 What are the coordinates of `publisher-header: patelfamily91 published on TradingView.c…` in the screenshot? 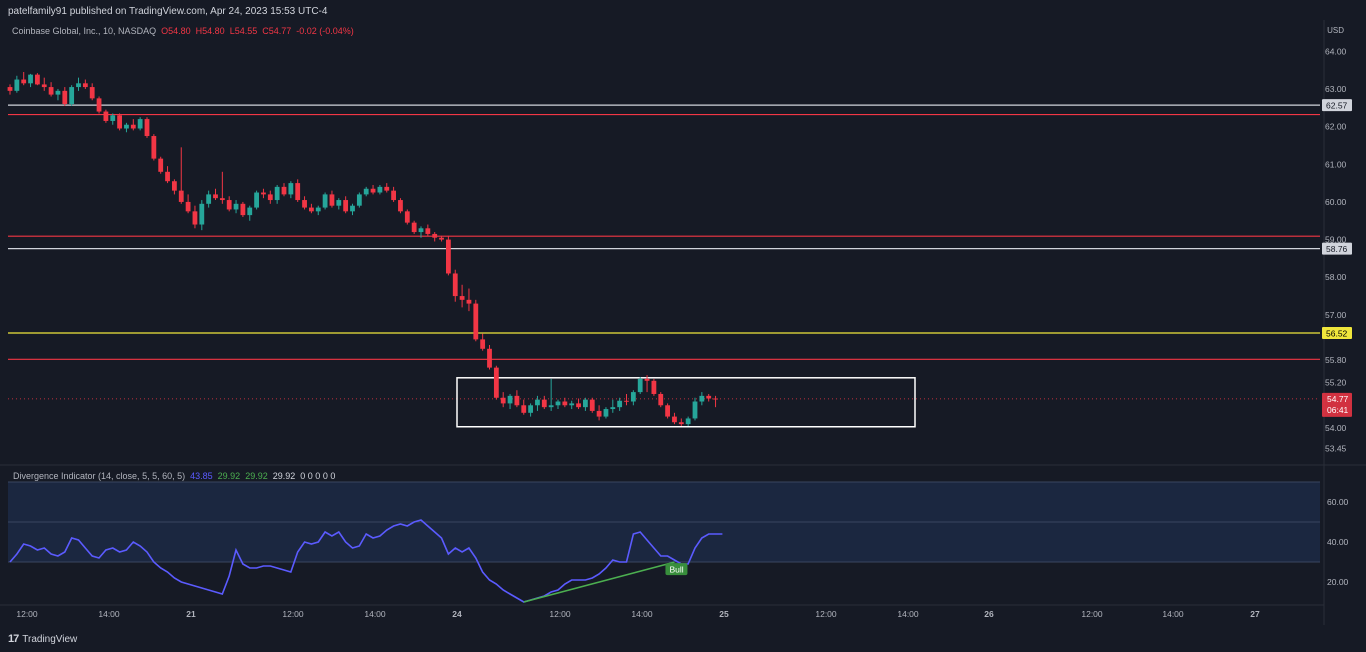 It's located at (168, 11).